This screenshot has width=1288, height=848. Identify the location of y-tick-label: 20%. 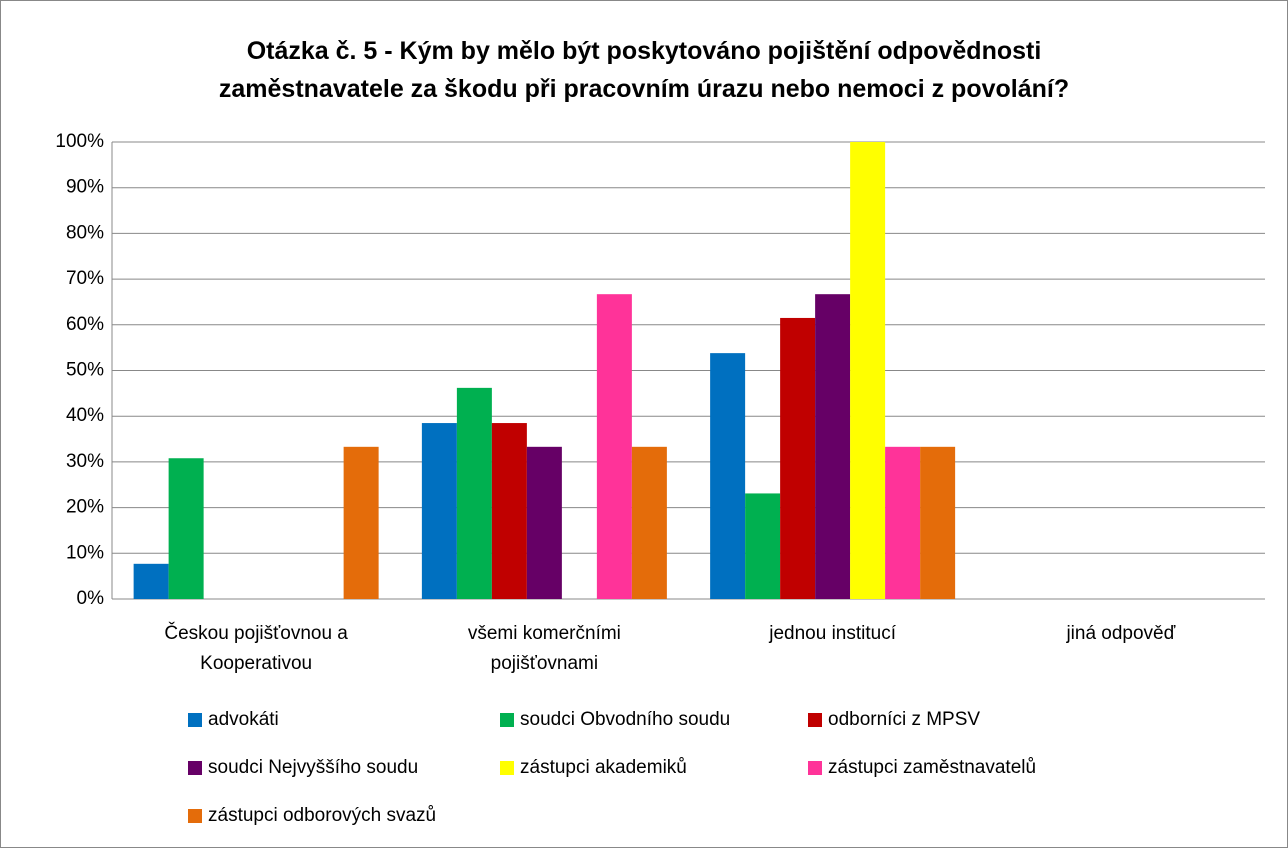
(85, 507).